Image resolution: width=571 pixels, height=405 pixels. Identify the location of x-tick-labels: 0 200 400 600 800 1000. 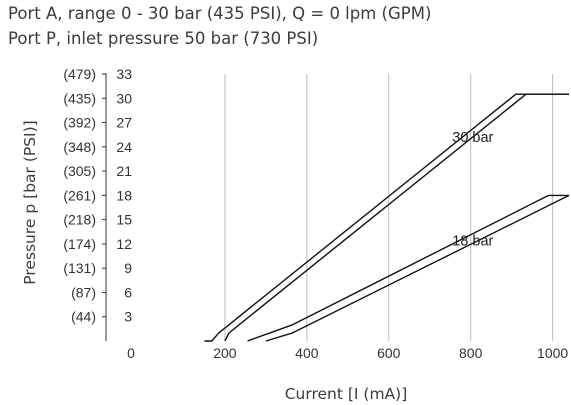
(347, 353).